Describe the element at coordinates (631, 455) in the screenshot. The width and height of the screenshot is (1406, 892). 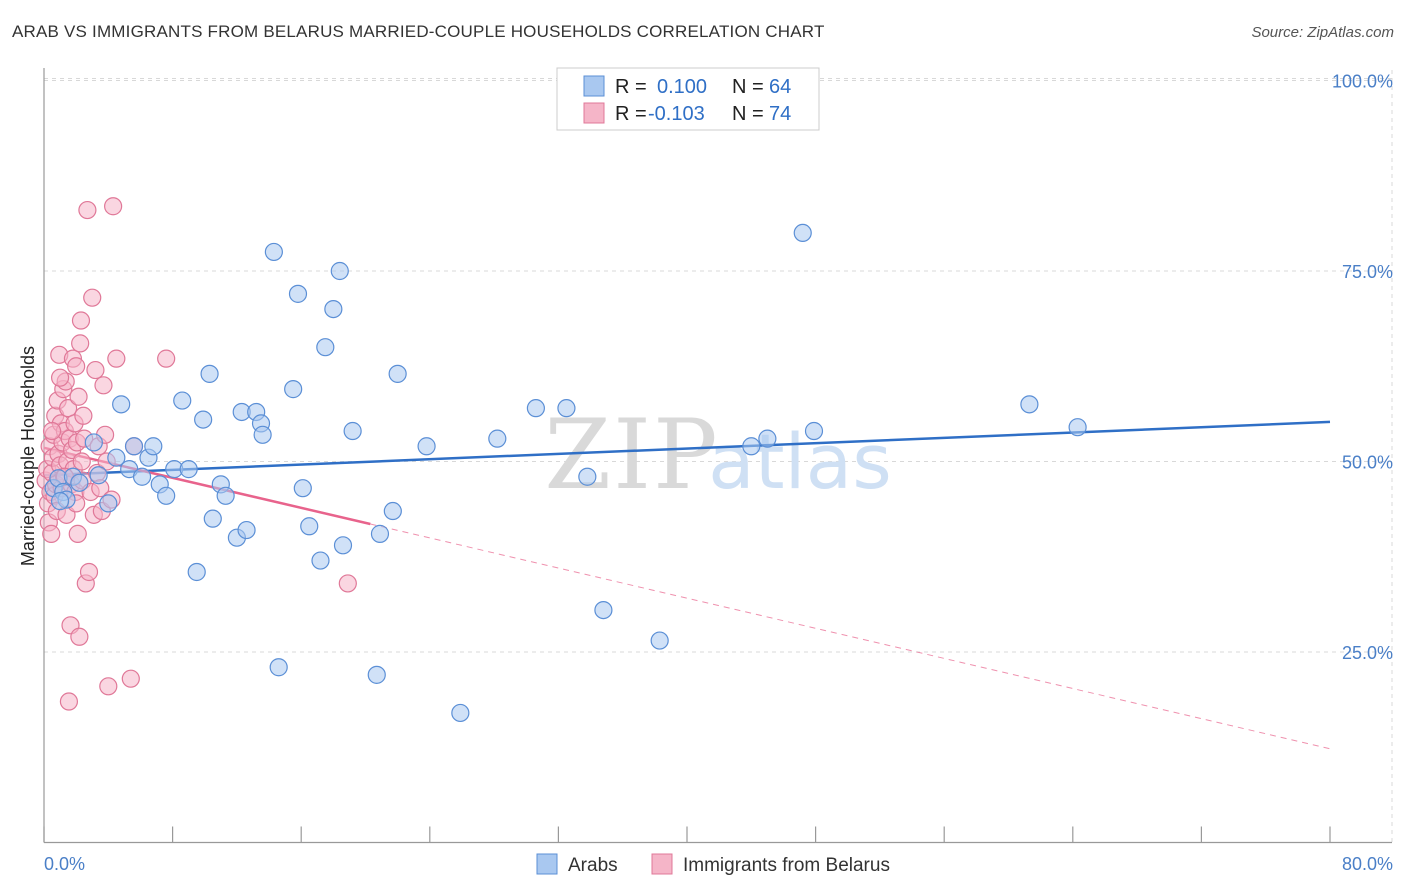
I see `watermark-zip: ZIP` at that location.